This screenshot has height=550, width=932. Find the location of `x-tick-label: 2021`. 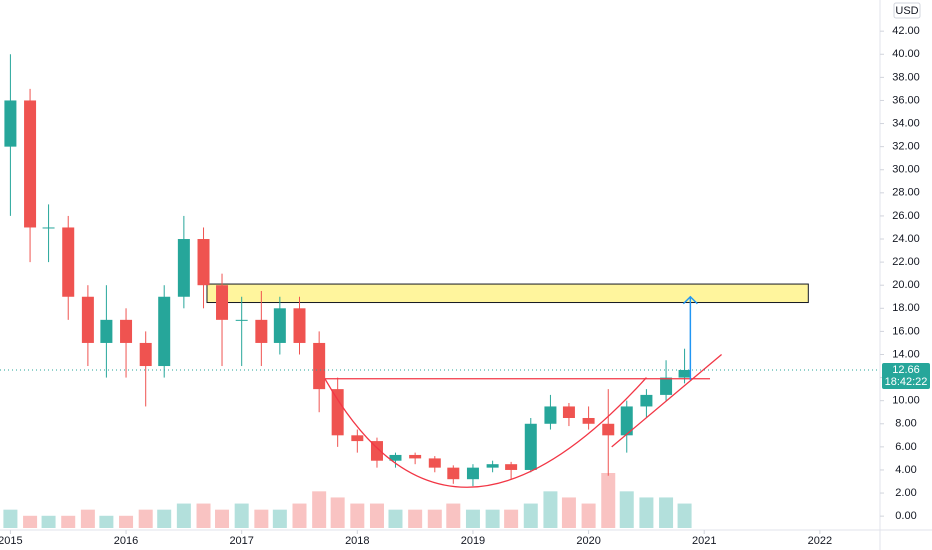

x-tick-label: 2021 is located at coordinates (704, 541).